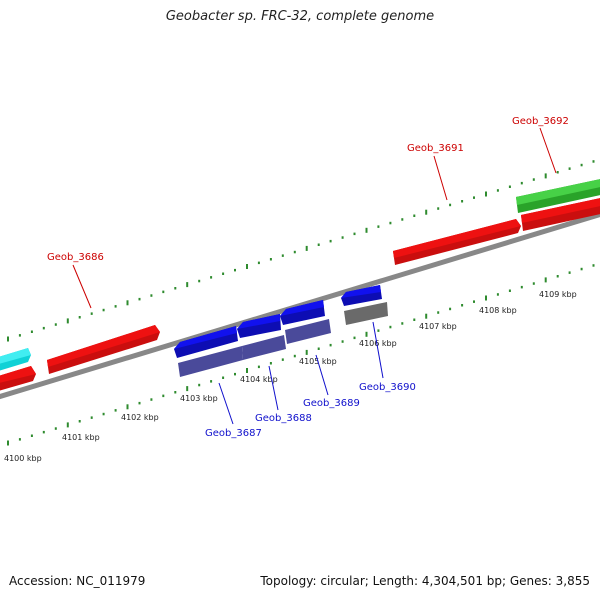 This screenshot has height=600, width=600. Describe the element at coordinates (210, 361) in the screenshot. I see `gene-geob-3687-b` at that location.